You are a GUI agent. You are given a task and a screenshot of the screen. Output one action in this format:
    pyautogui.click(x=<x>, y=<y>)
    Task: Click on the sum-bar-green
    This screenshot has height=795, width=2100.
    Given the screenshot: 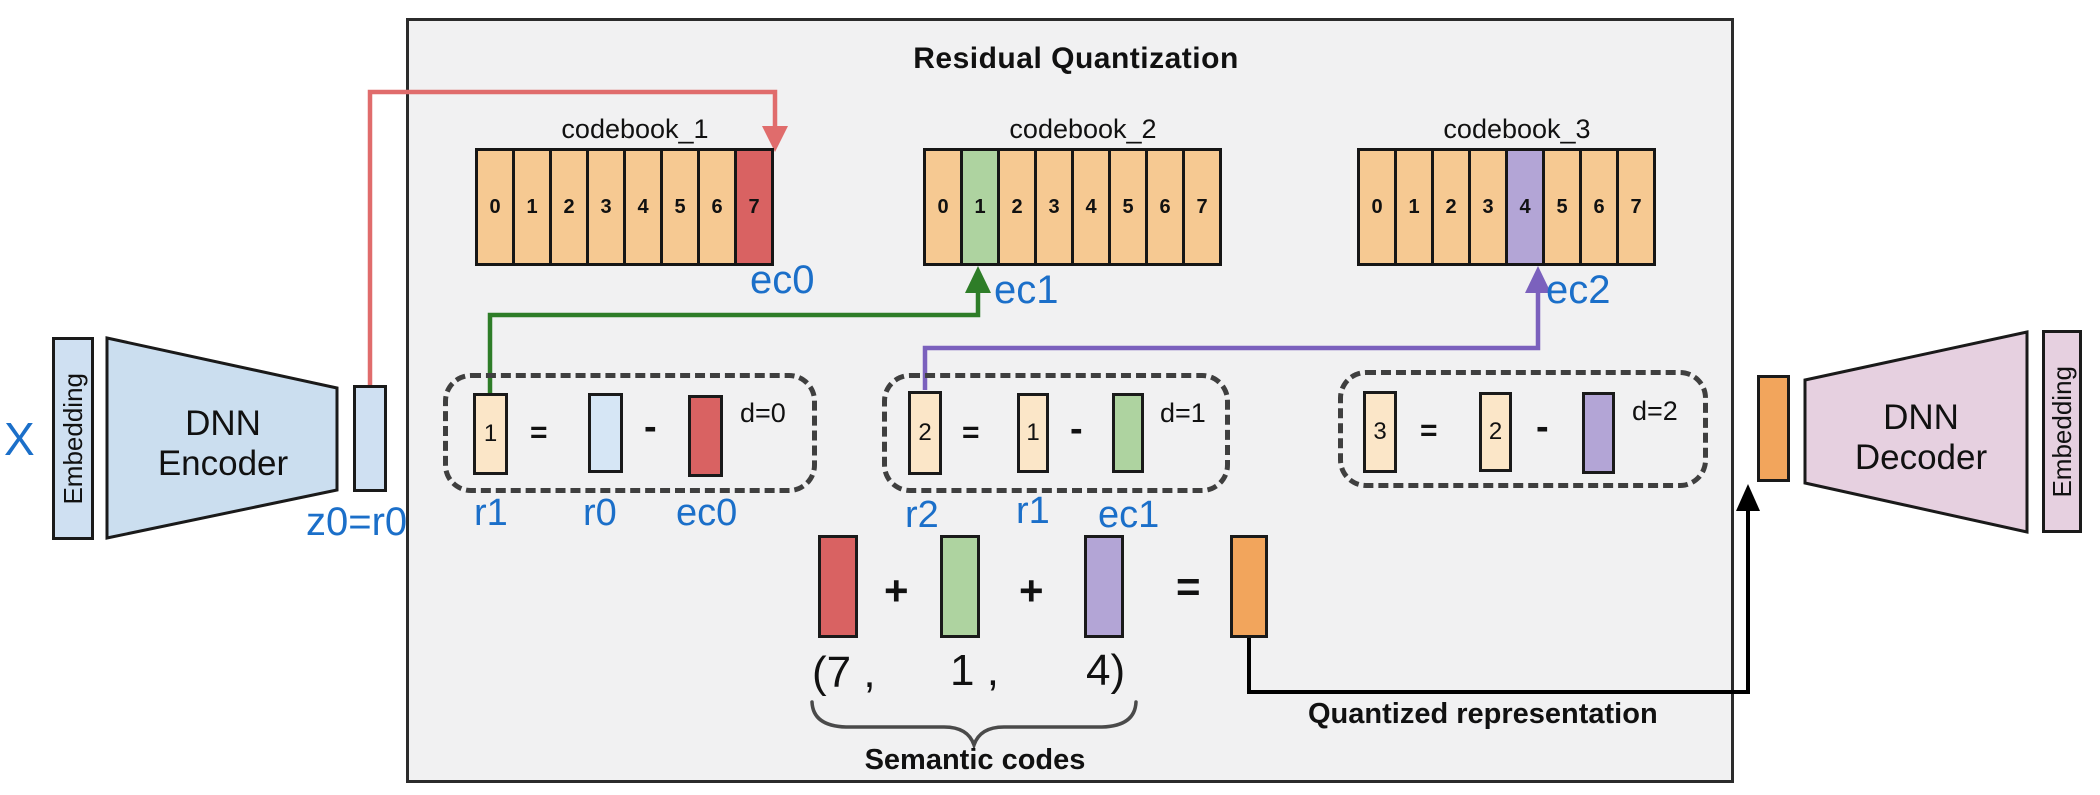 What is the action you would take?
    pyautogui.click(x=960, y=586)
    